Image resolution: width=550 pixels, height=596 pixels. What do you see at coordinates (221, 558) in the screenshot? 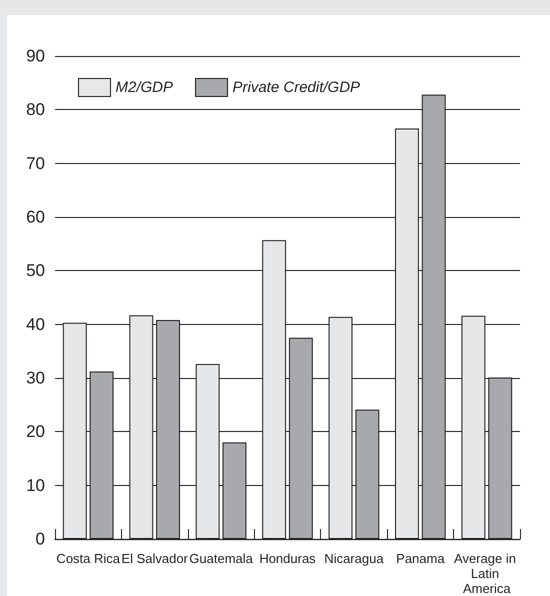
I see `x-tick-label: Guatemala` at bounding box center [221, 558].